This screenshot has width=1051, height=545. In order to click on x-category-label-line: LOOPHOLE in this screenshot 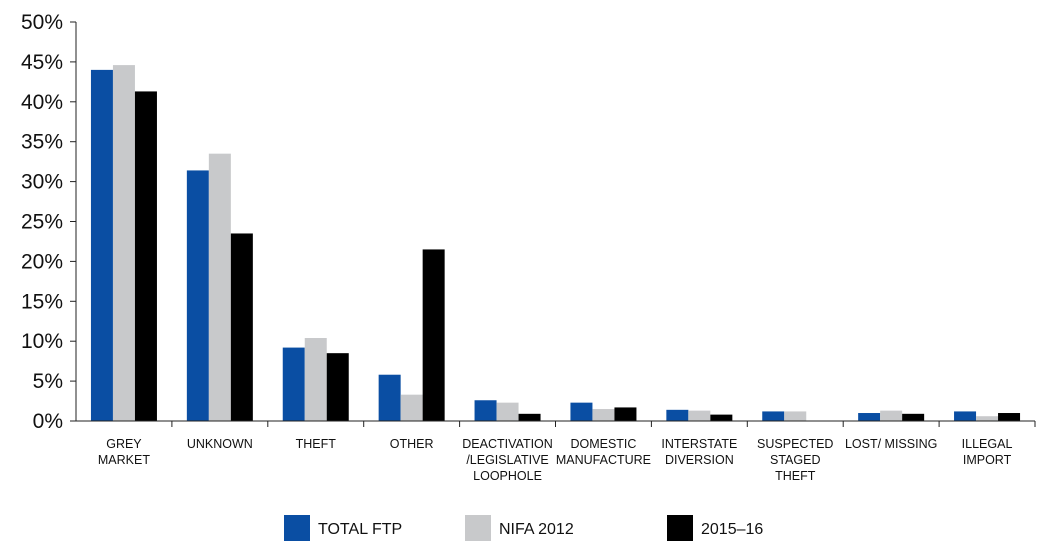, I will do `click(507, 476)`.